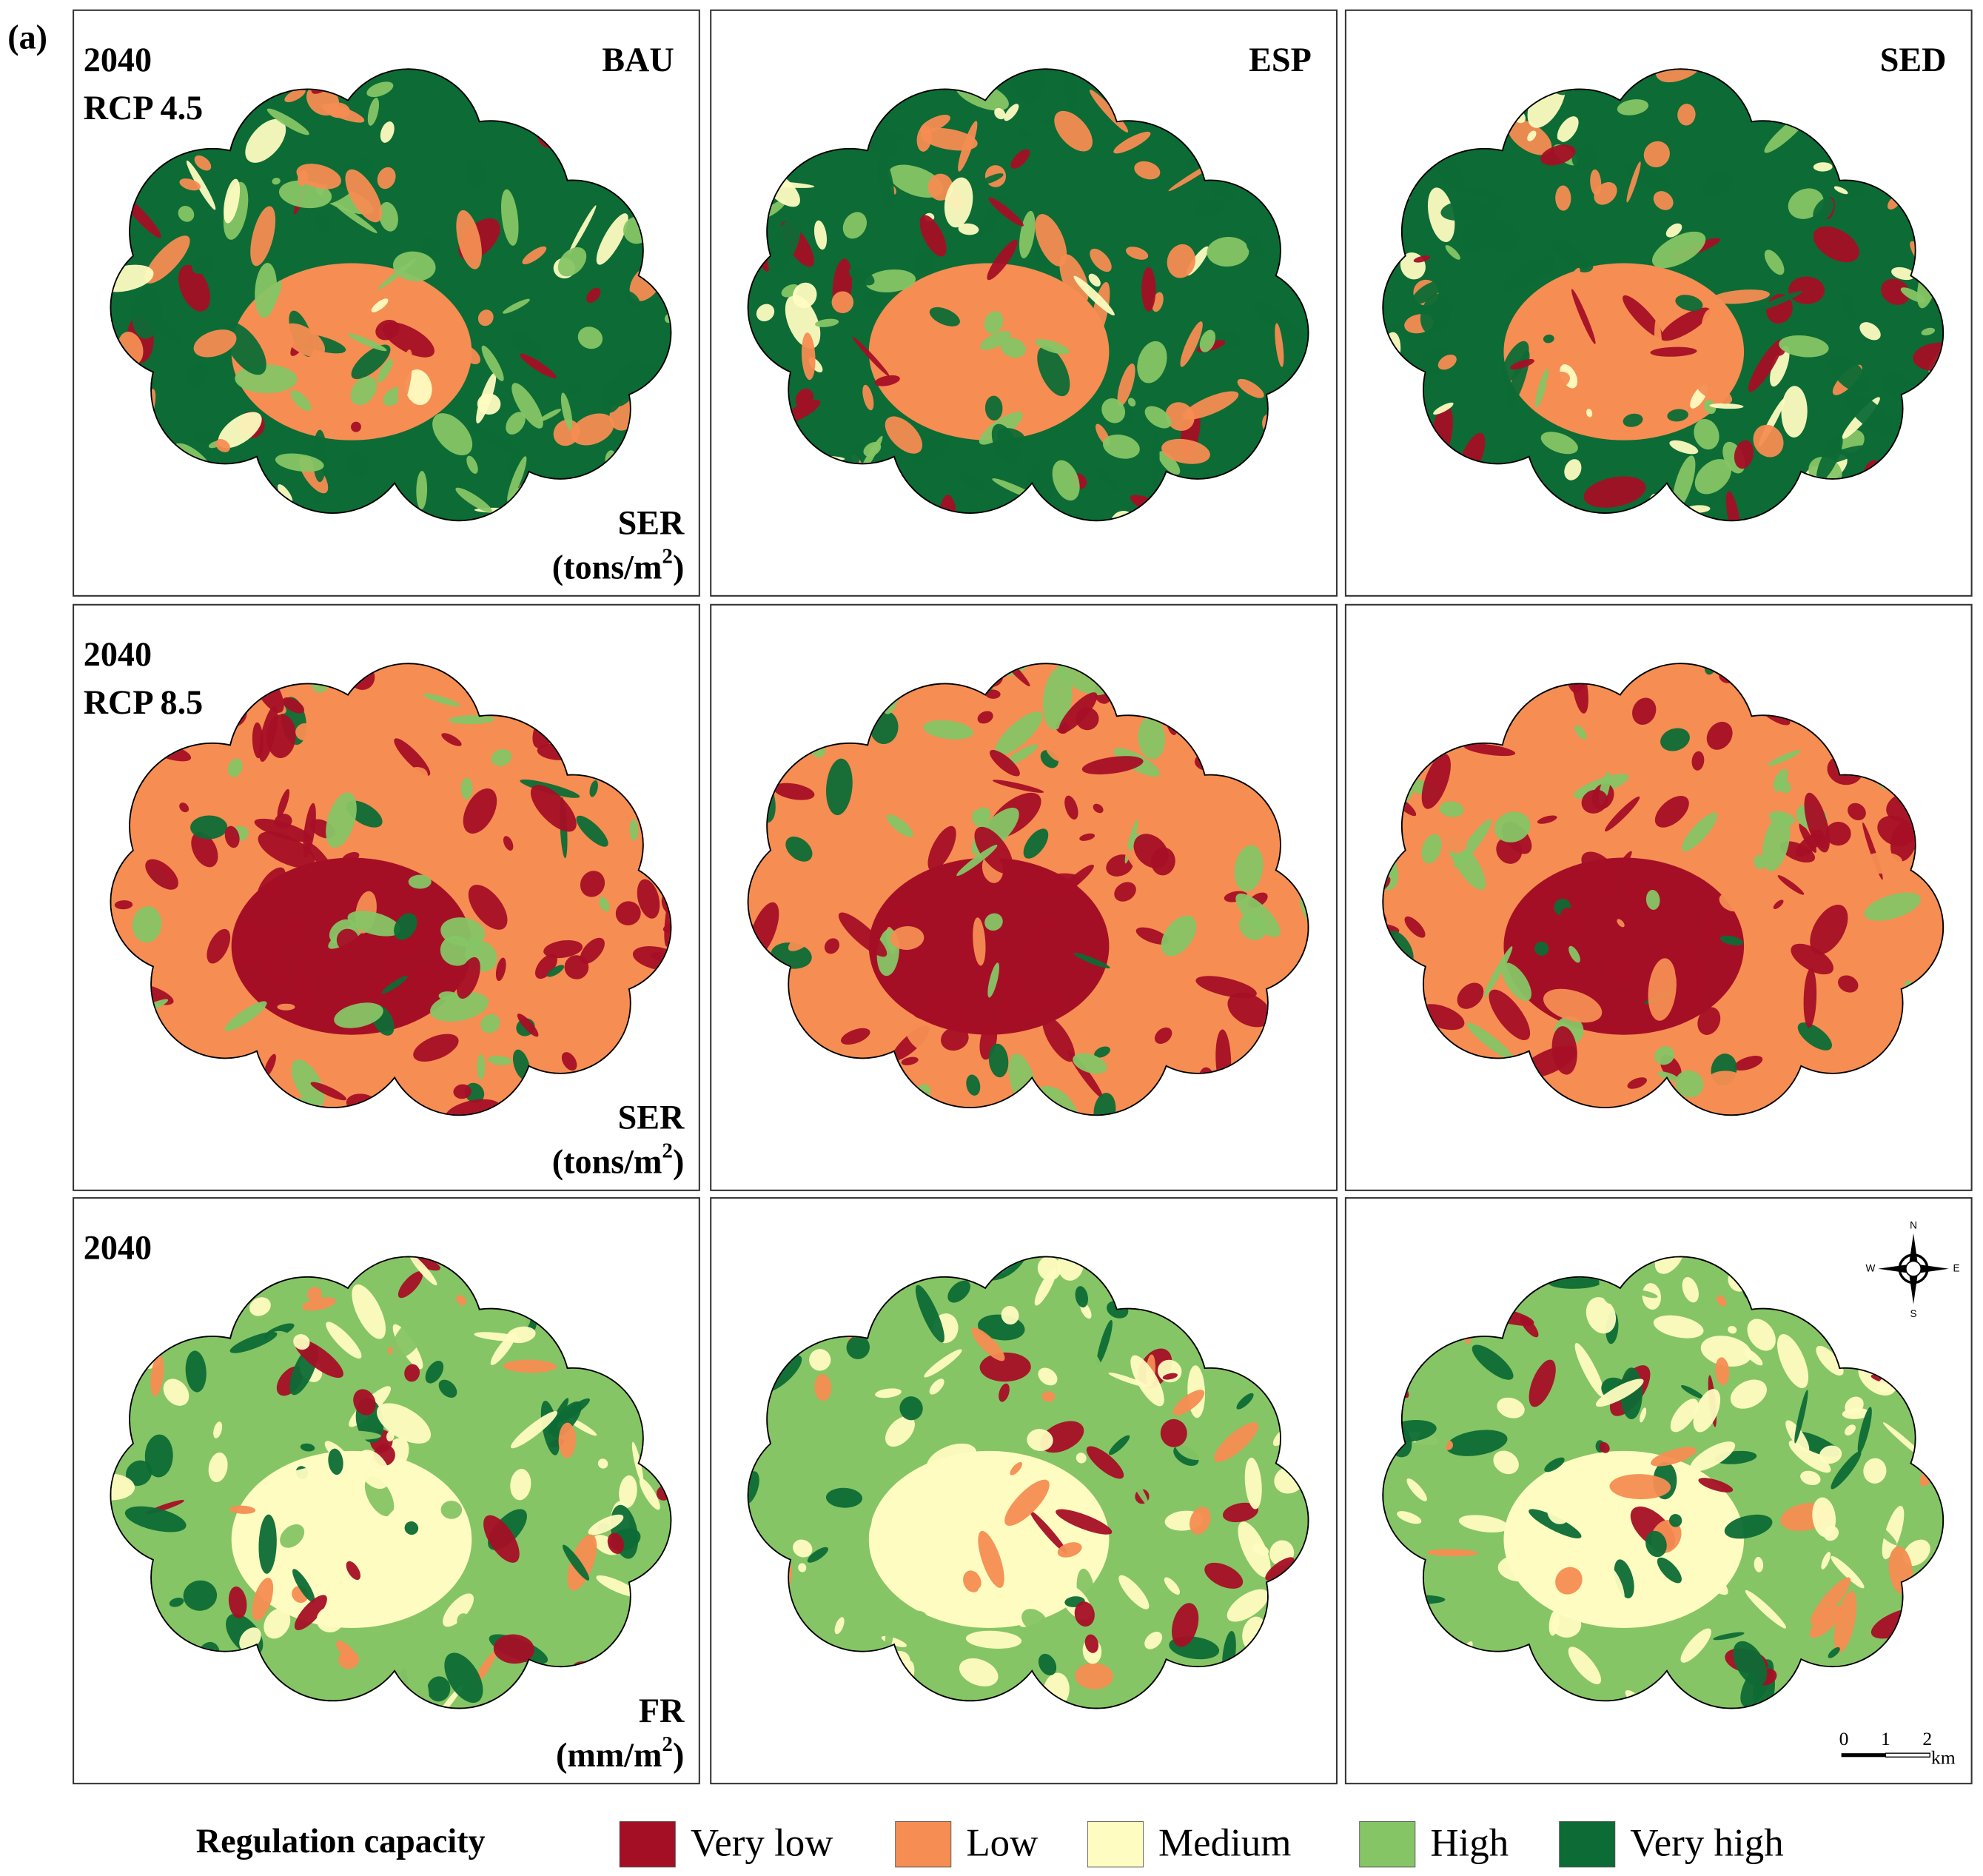 The width and height of the screenshot is (1983, 1876). Describe the element at coordinates (618, 565) in the screenshot. I see `unit-label: (tons/m2)` at that location.